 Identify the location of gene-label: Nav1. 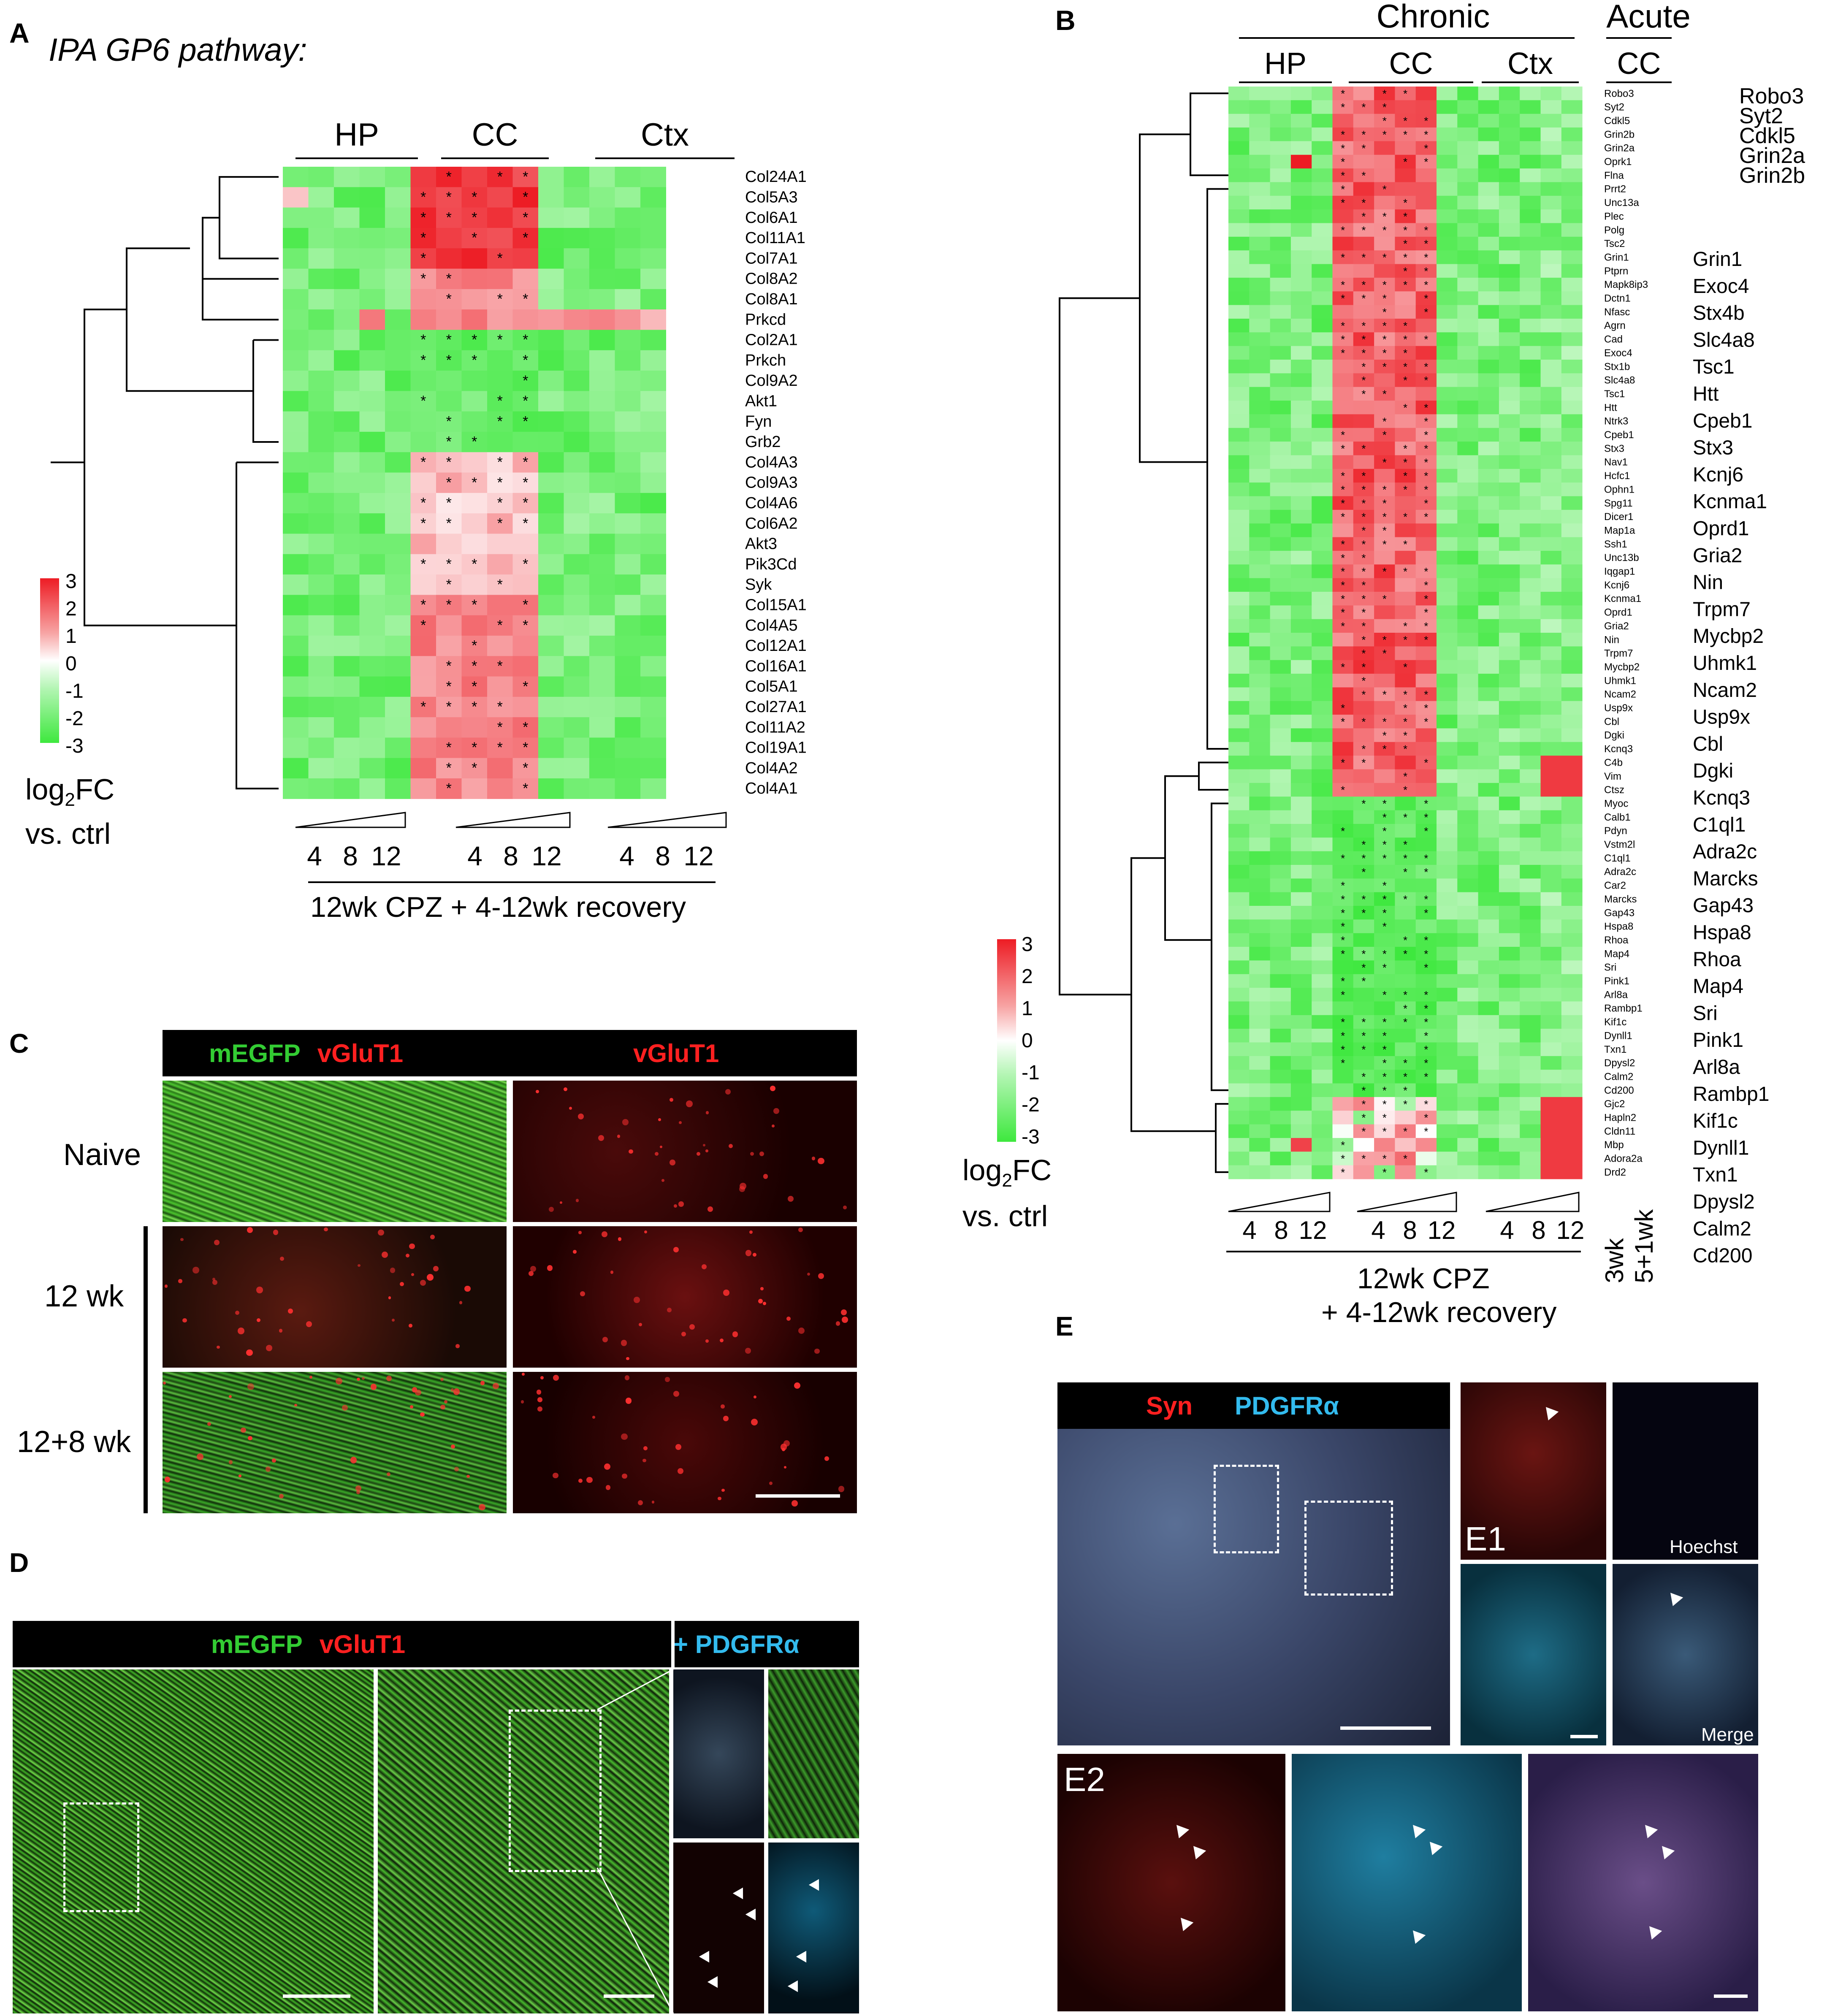
(1616, 462).